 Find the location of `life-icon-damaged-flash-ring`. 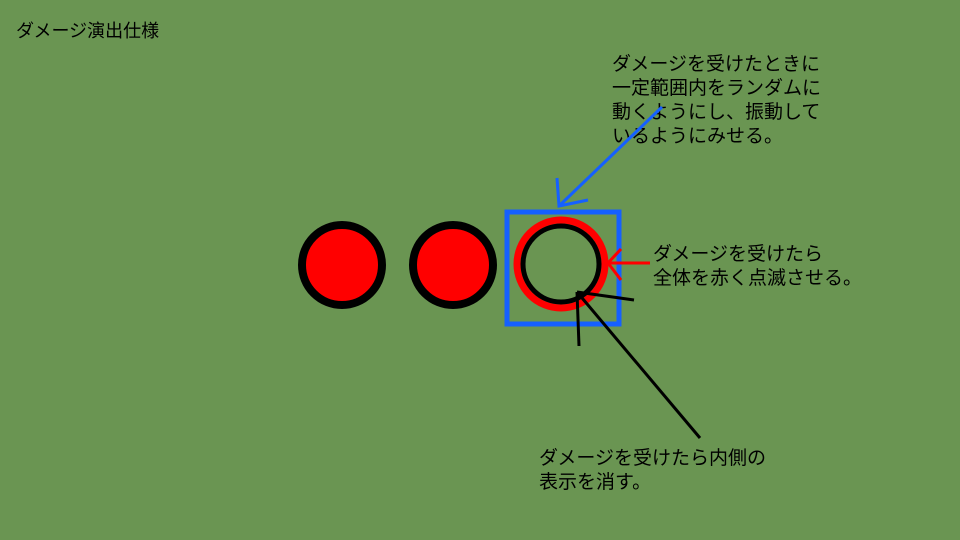

life-icon-damaged-flash-ring is located at coordinates (561, 264).